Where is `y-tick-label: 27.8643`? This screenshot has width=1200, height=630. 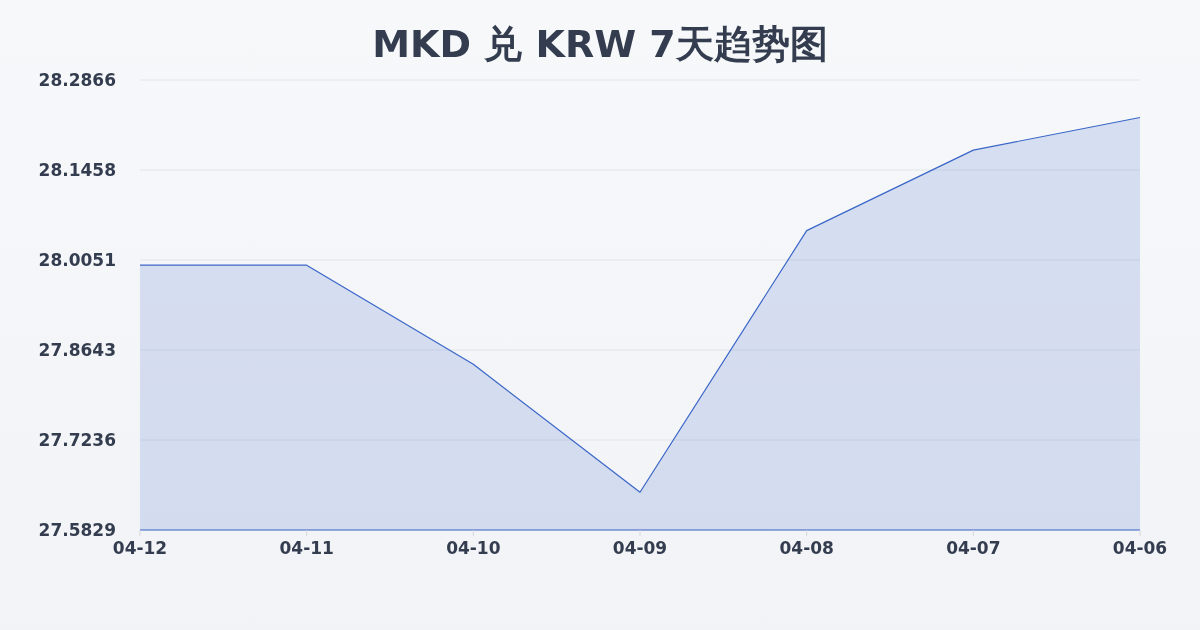
y-tick-label: 27.8643 is located at coordinates (77, 350).